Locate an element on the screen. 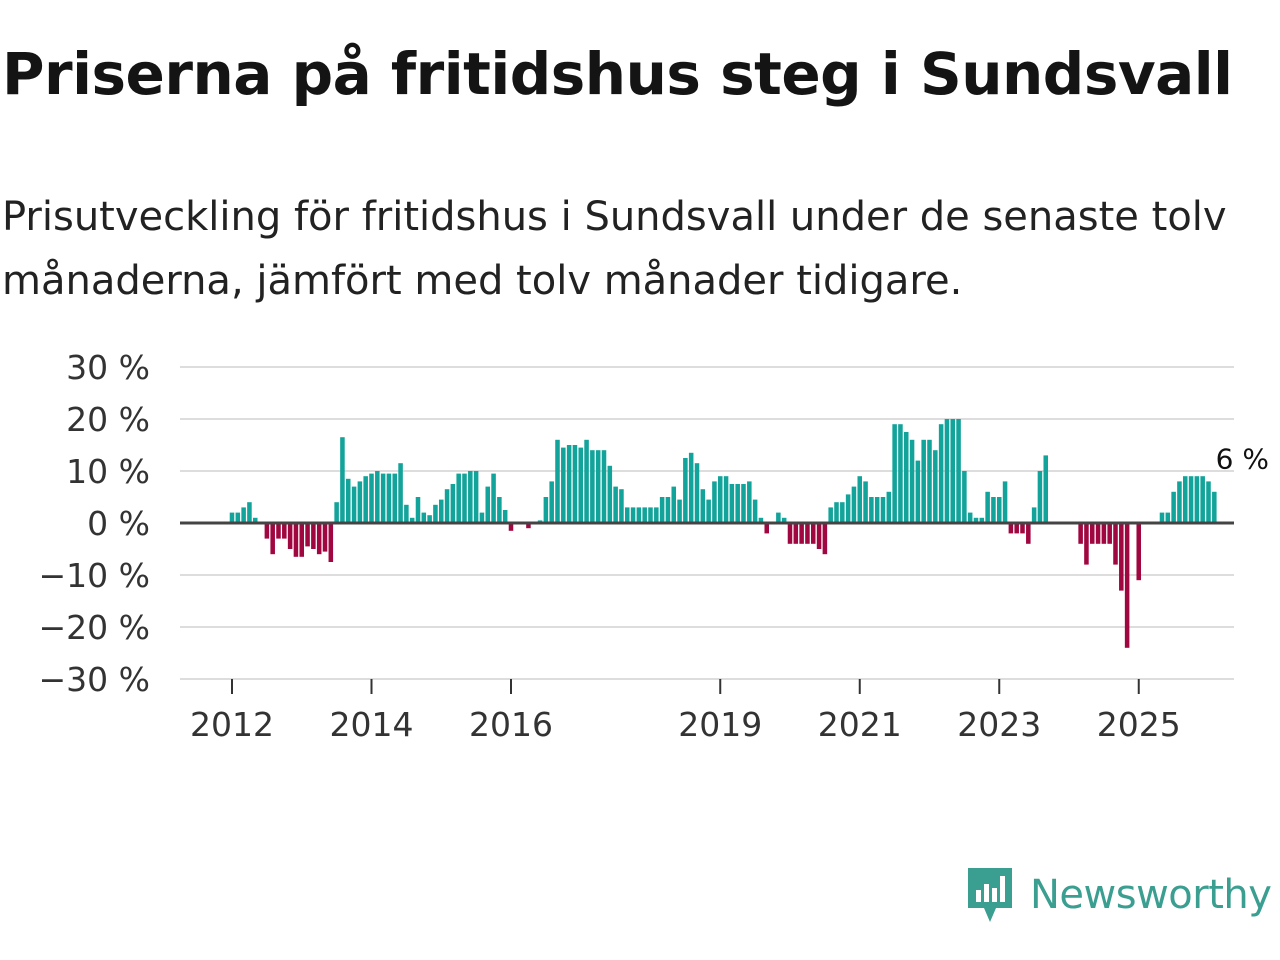 The image size is (1280, 960). y-tick-label: 10 % is located at coordinates (108, 471).